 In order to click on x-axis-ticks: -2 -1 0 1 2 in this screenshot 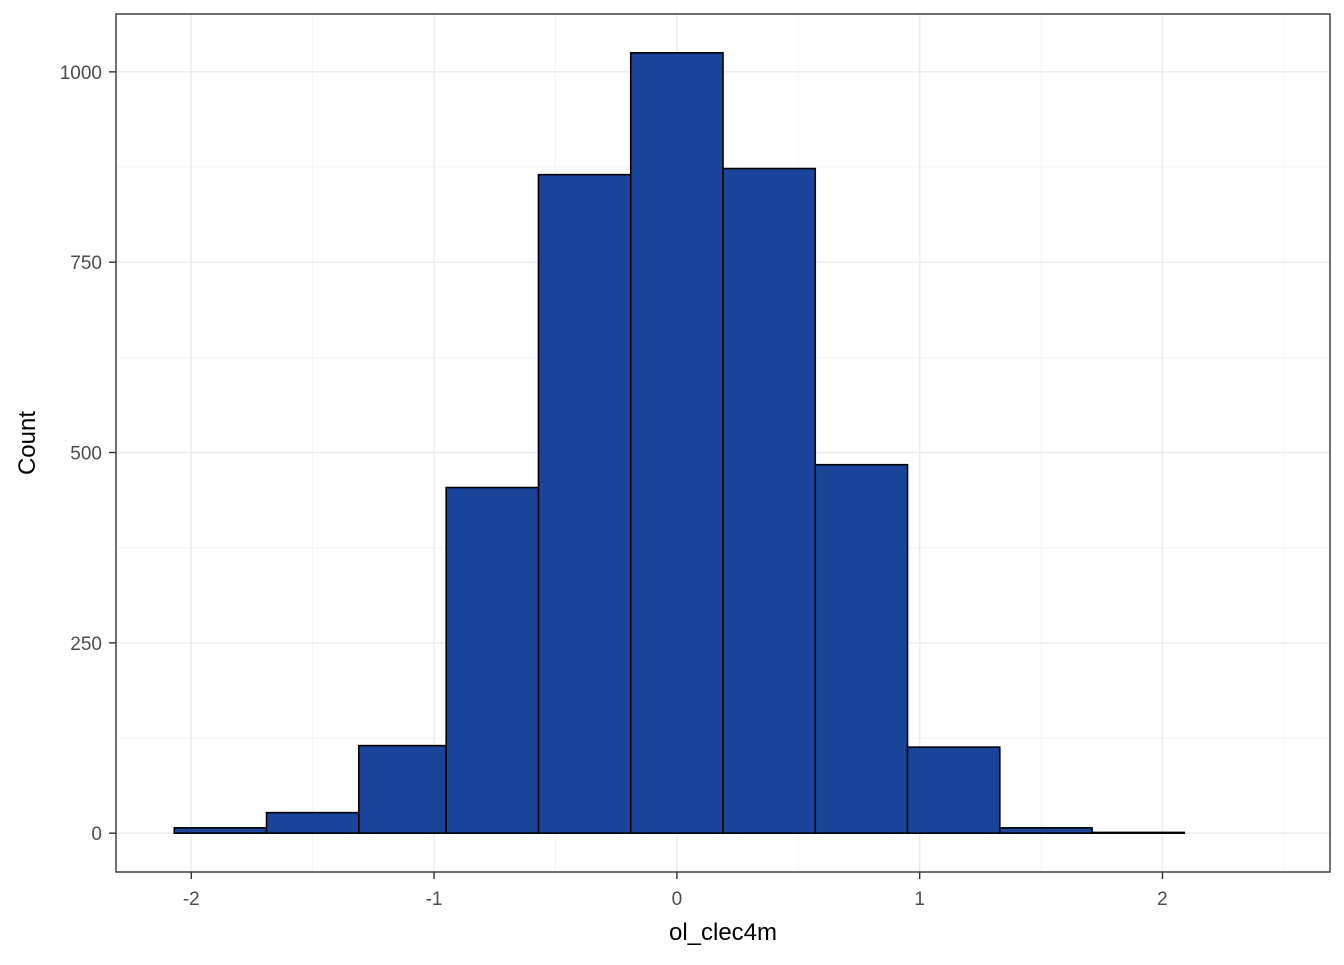, I will do `click(675, 891)`.